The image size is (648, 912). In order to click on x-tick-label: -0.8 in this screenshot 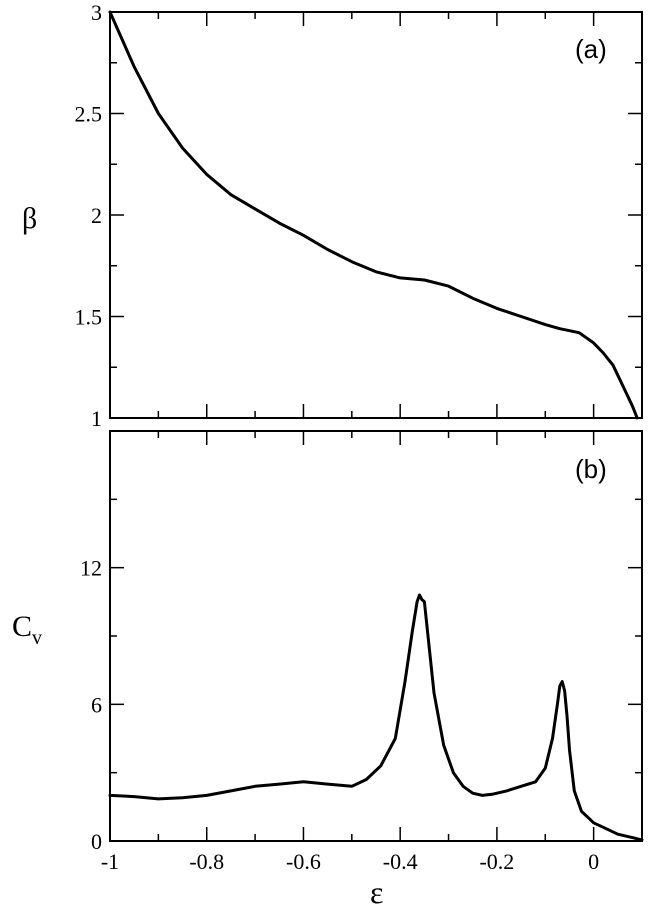, I will do `click(206, 861)`.